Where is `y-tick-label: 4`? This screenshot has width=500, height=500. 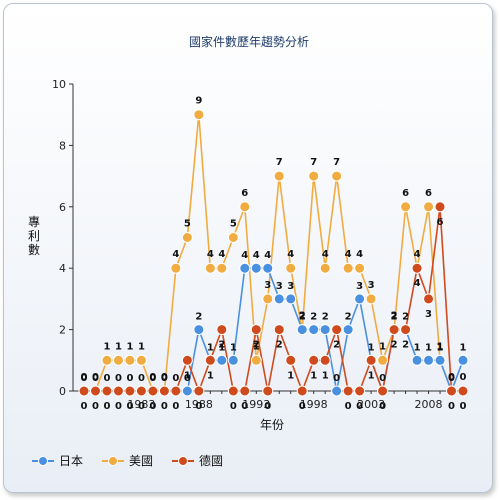 y-tick-label: 4 is located at coordinates (62, 268).